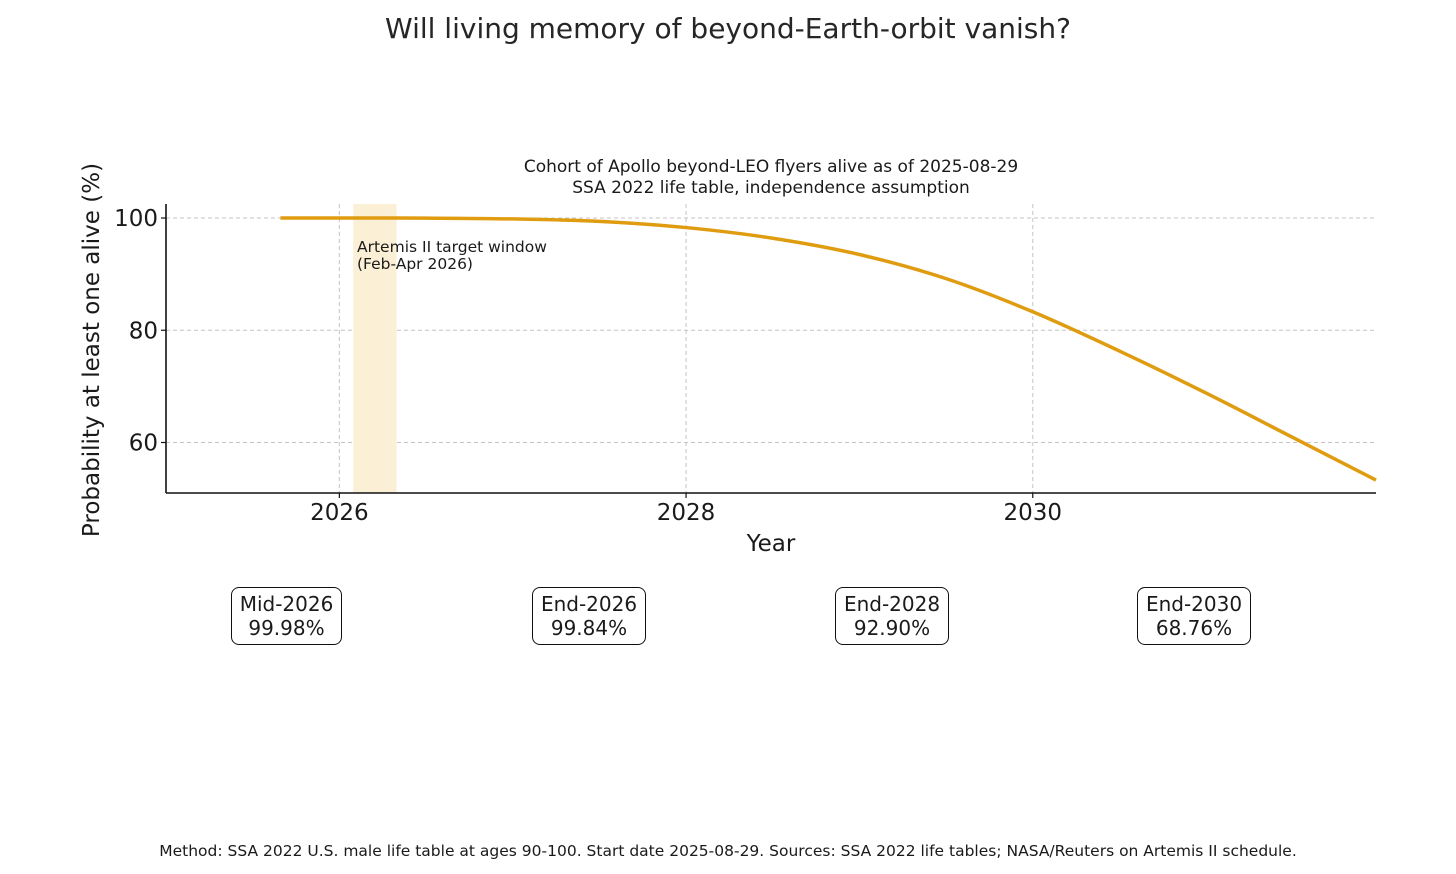  I want to click on milestone-value: 68.76%, so click(1194, 628).